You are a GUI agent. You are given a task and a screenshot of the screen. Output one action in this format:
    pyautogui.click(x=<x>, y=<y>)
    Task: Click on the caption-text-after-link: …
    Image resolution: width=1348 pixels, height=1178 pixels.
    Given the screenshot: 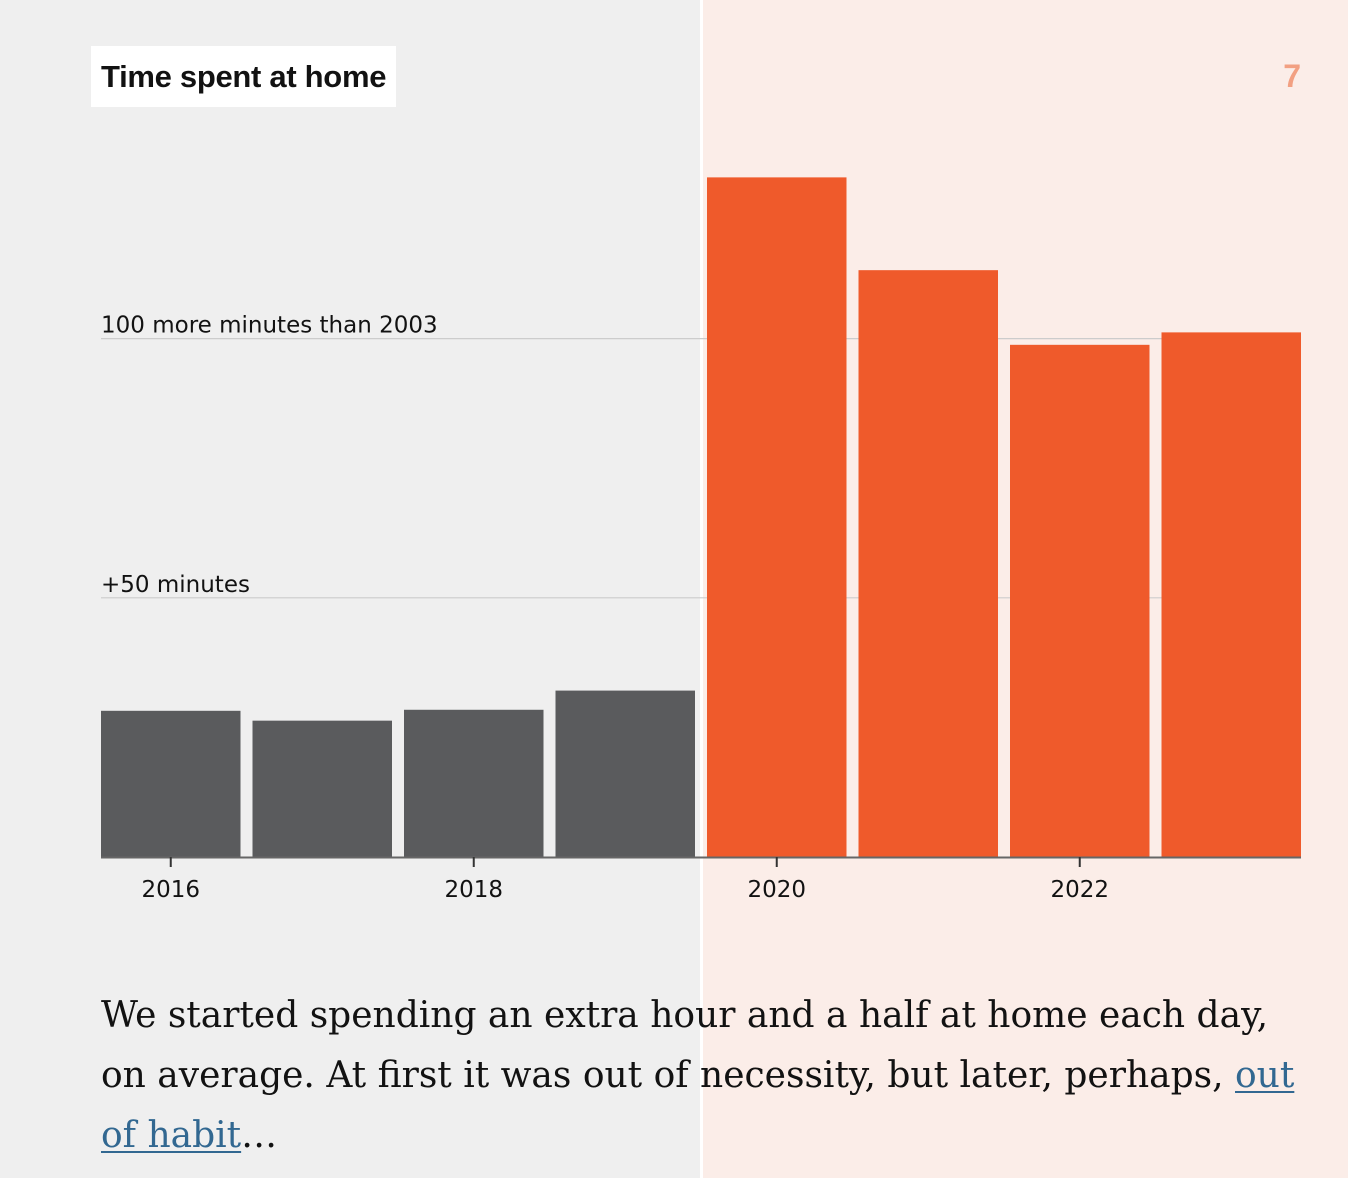 What is the action you would take?
    pyautogui.click(x=259, y=1135)
    